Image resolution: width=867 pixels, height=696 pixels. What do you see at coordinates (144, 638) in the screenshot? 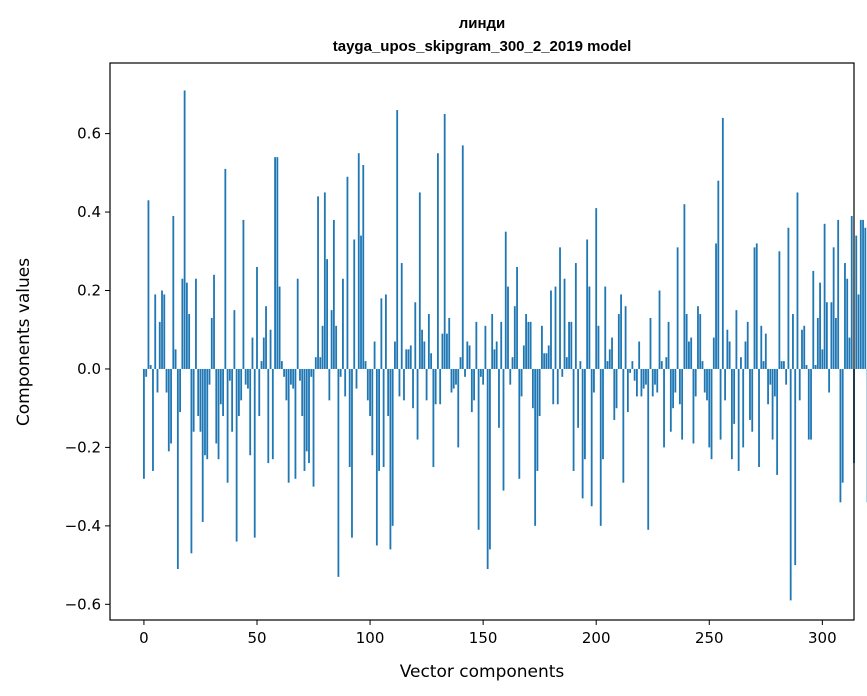
I see `x-tick-label: 0` at bounding box center [144, 638].